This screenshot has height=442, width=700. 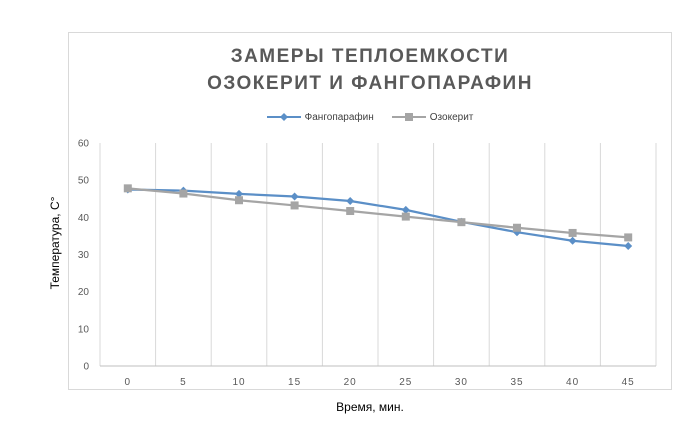 What do you see at coordinates (86, 367) in the screenshot?
I see `y-tick-label: 0` at bounding box center [86, 367].